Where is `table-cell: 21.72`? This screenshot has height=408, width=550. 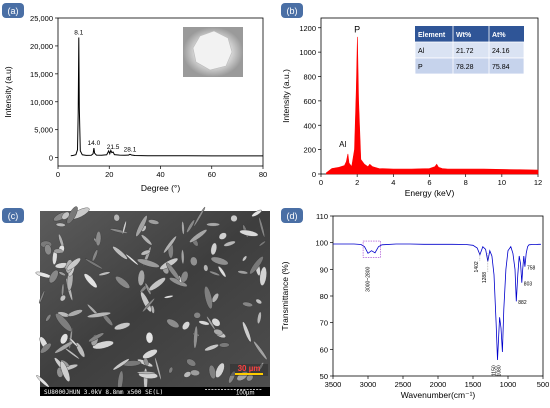 table-cell: 21.72 is located at coordinates (465, 51).